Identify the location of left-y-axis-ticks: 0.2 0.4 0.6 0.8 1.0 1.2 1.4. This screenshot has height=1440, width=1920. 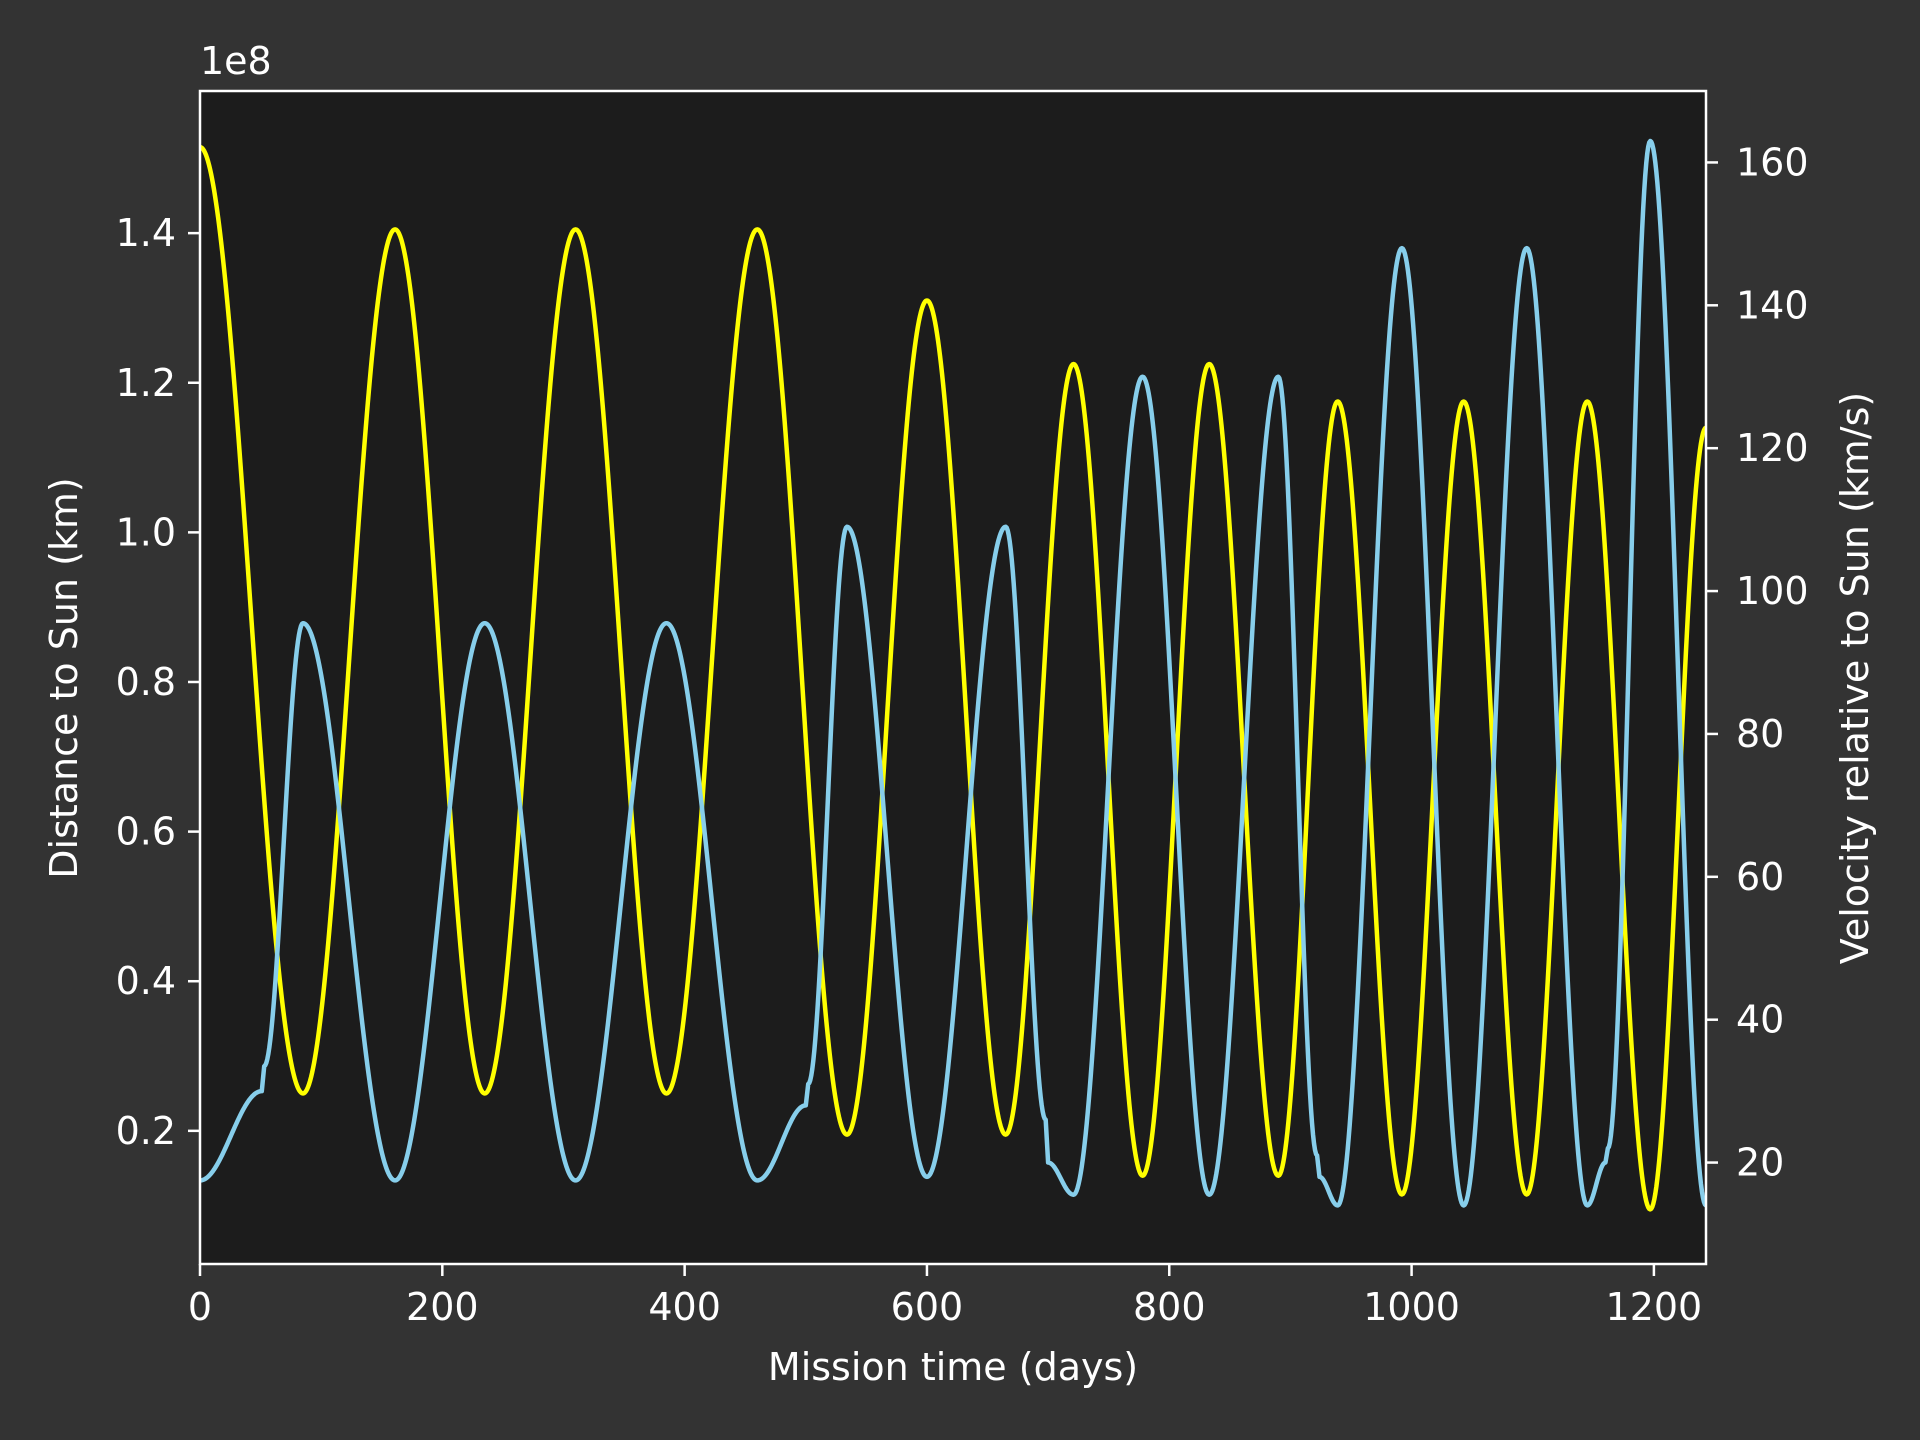
(158, 682).